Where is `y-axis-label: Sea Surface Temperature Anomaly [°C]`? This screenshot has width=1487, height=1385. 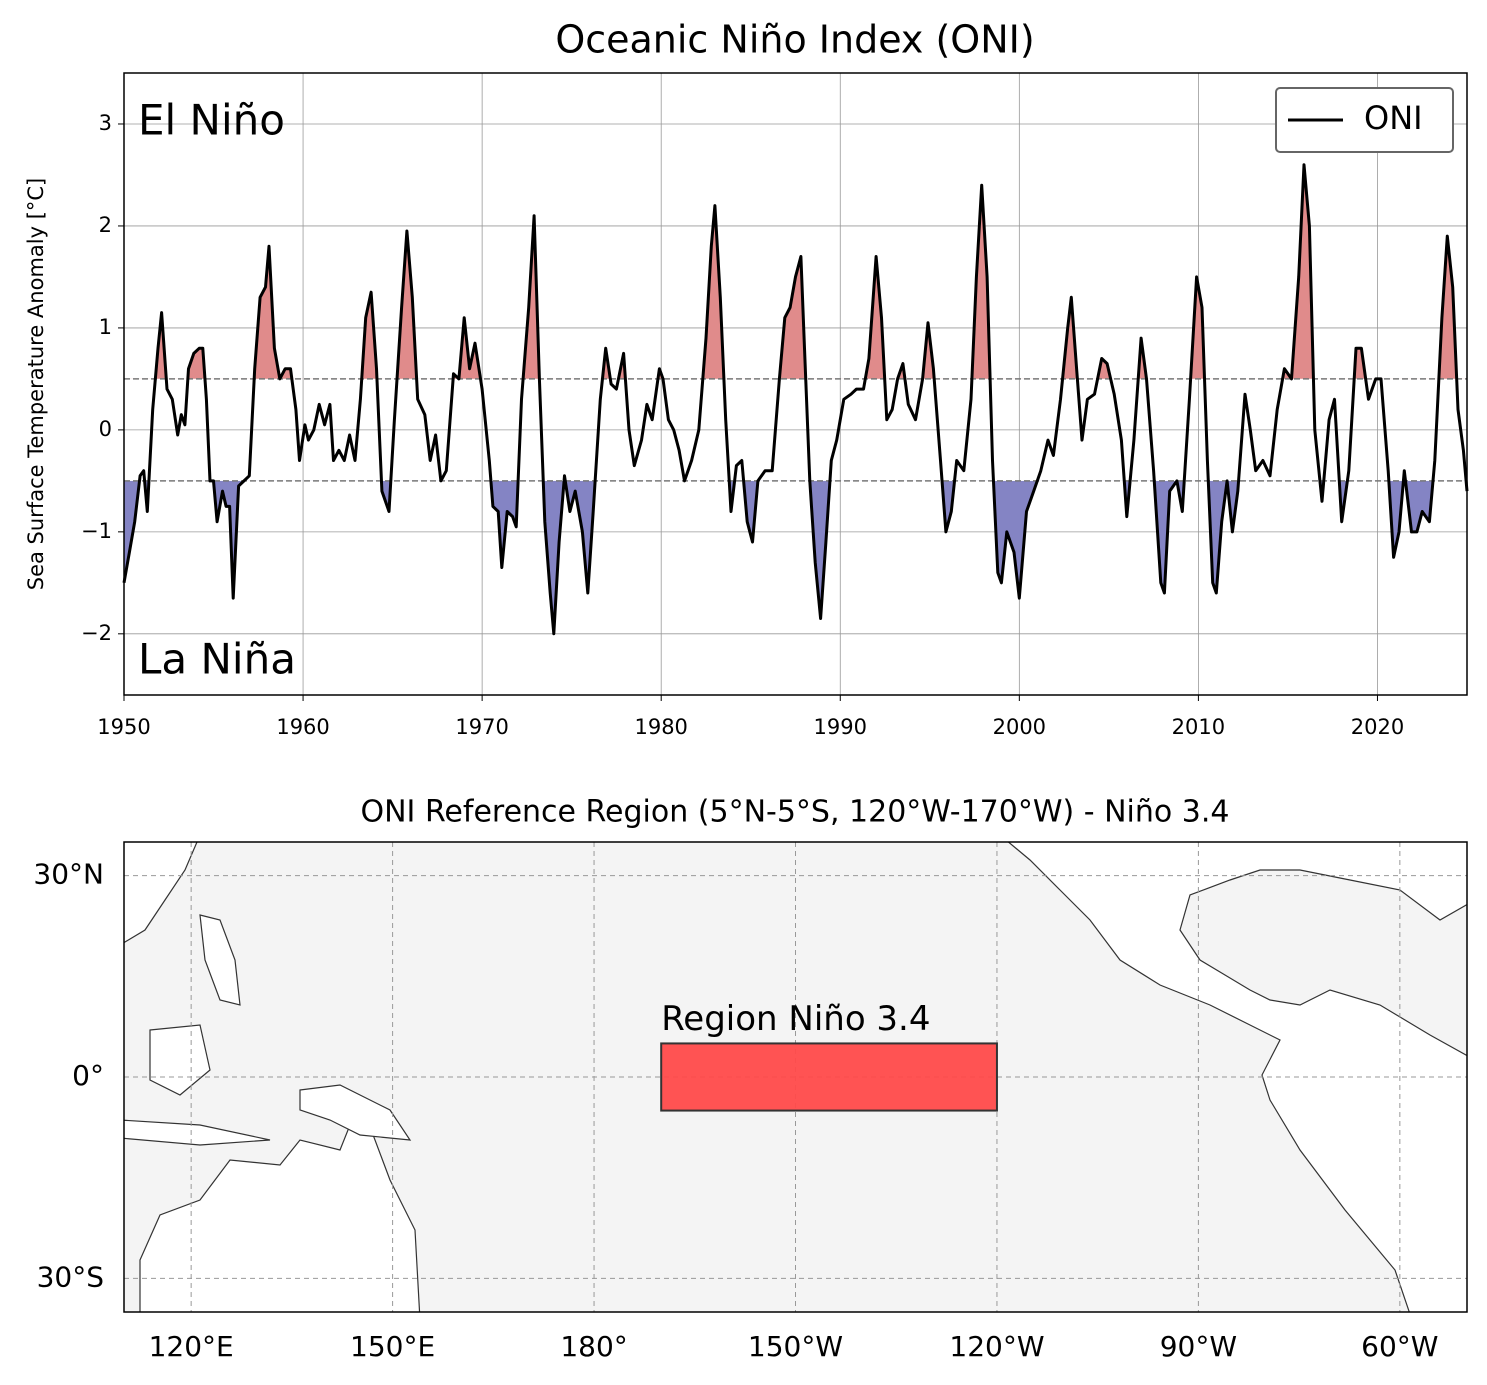
y-axis-label: Sea Surface Temperature Anomaly [°C] is located at coordinates (36, 384).